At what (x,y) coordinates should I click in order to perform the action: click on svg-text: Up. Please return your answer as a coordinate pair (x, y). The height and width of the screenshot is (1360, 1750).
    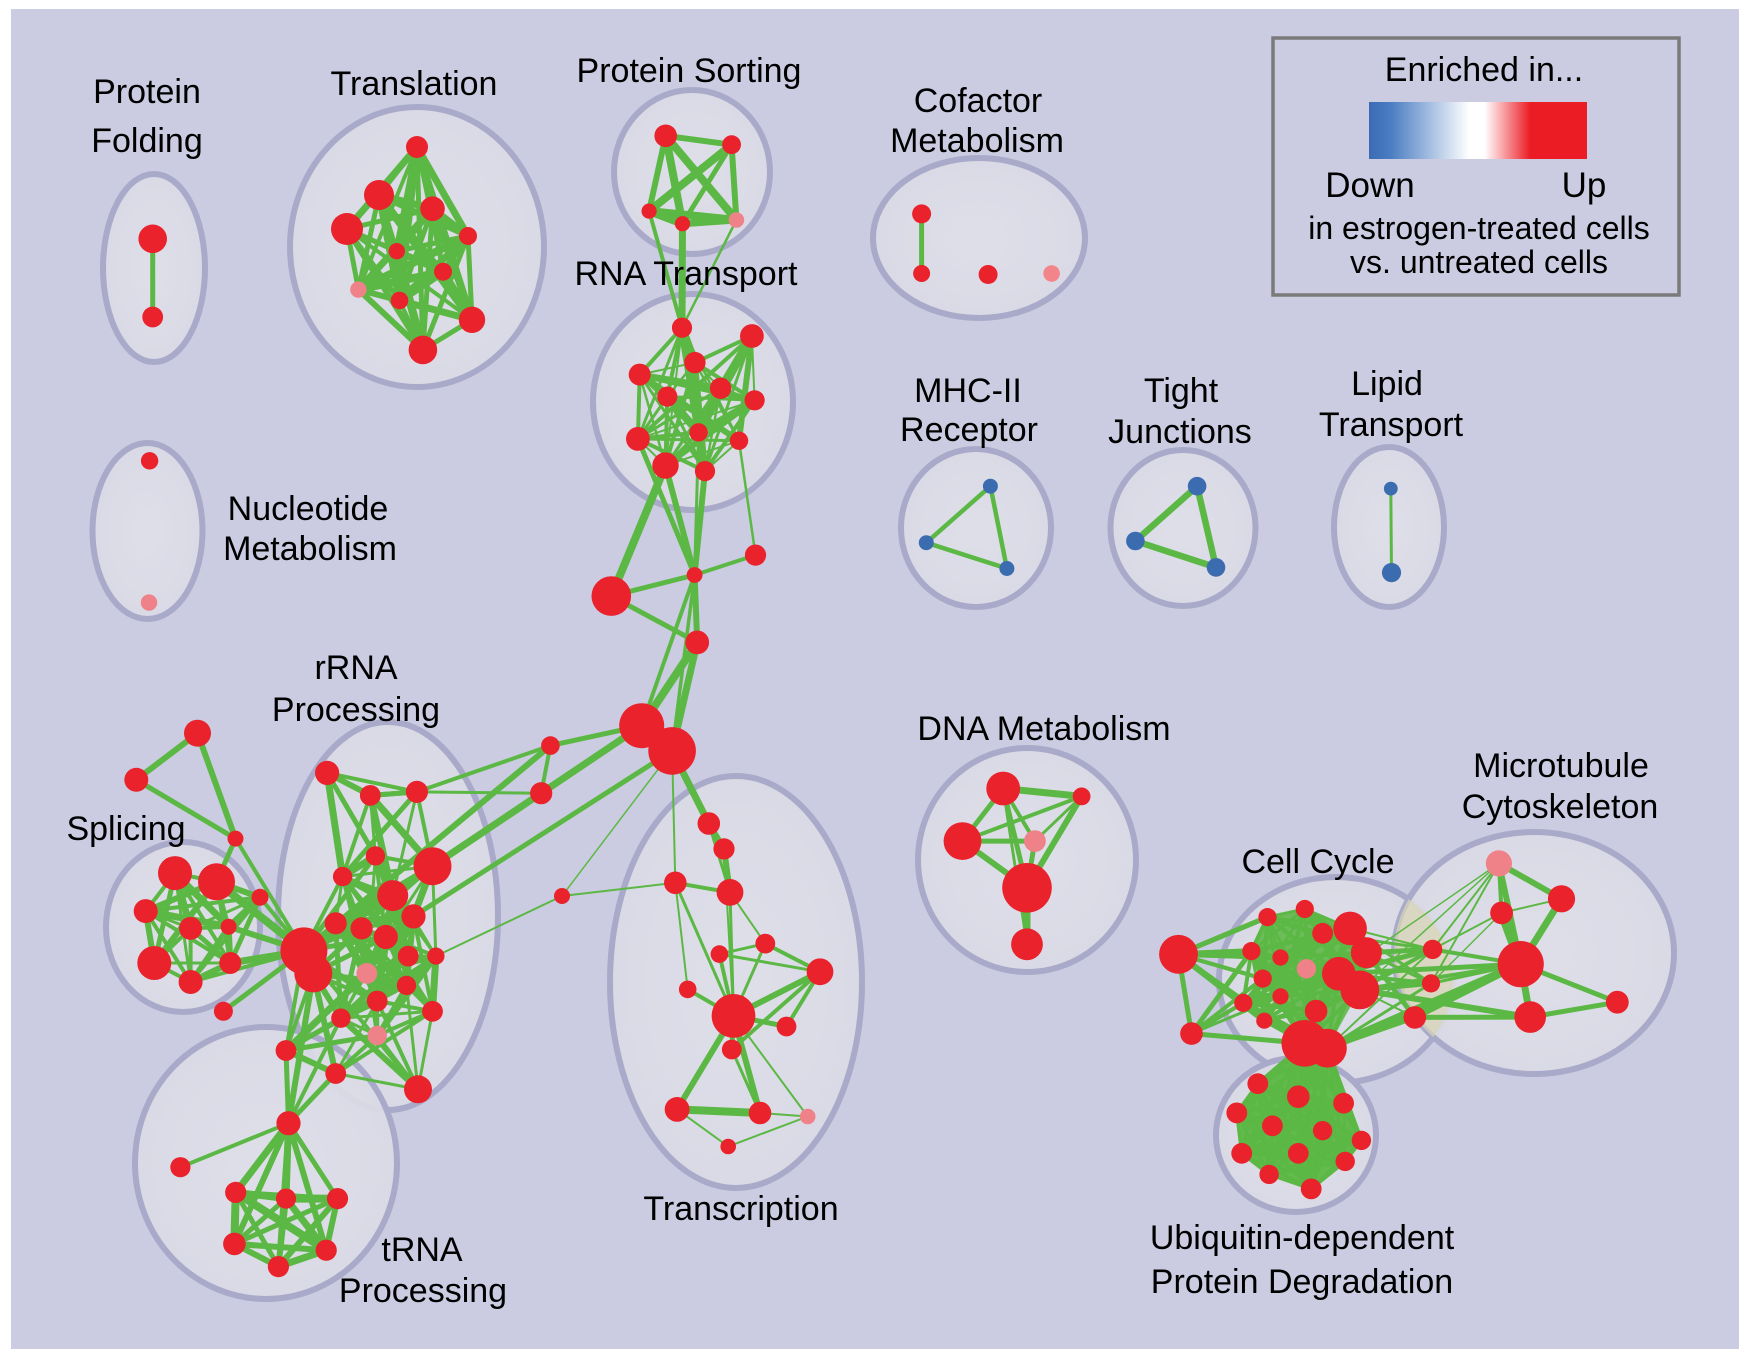
    Looking at the image, I should click on (1584, 185).